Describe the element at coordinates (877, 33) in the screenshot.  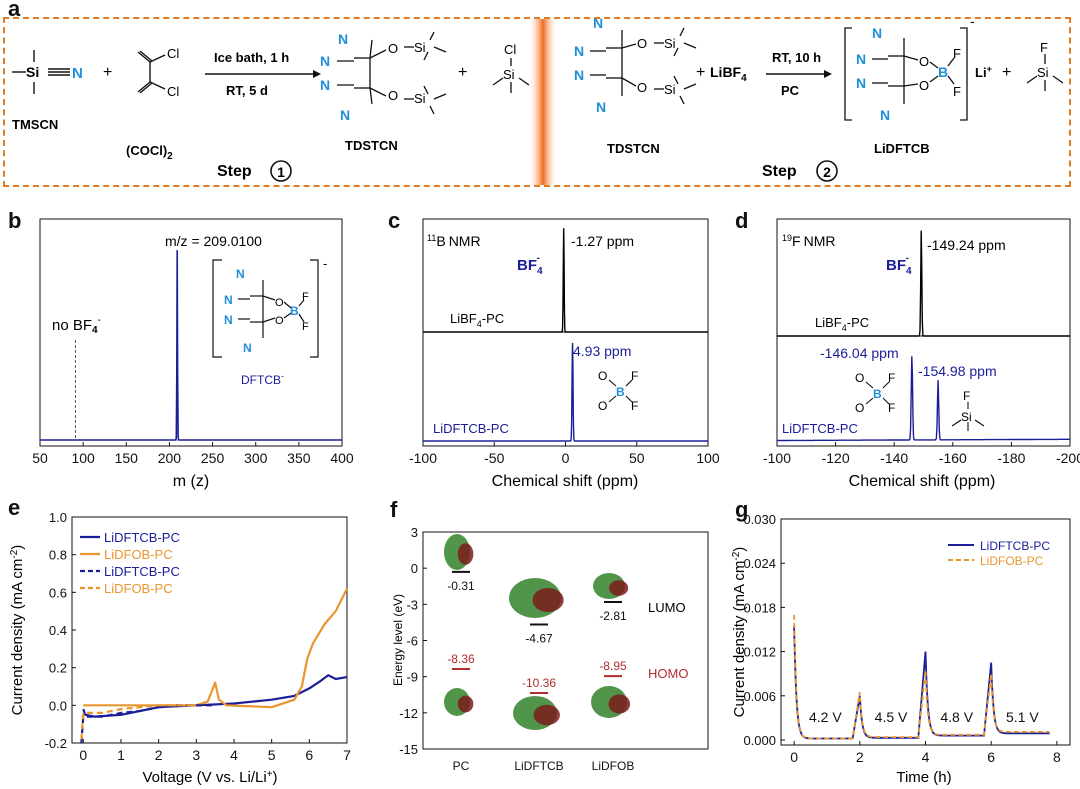
I see `lidftcb-n1: N` at that location.